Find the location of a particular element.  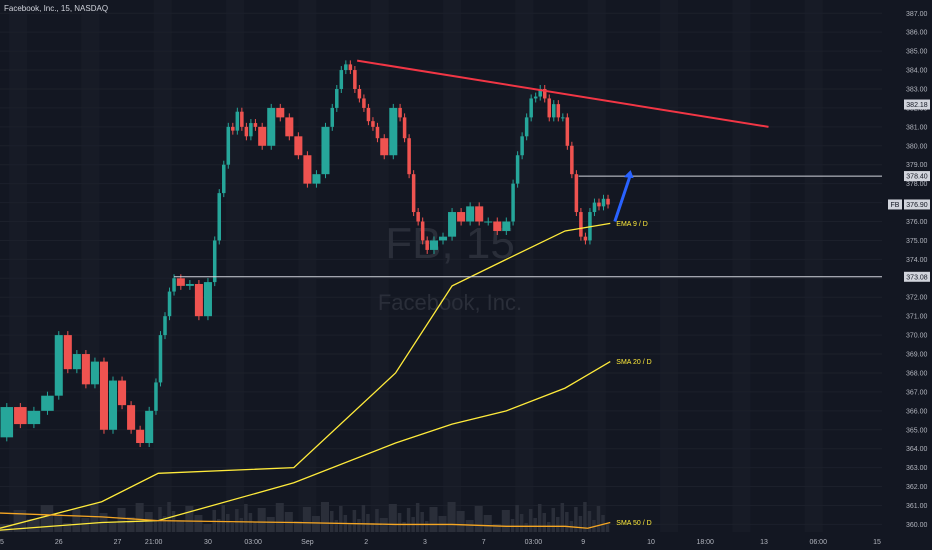

y-tick-label: 364.00 is located at coordinates (917, 449).